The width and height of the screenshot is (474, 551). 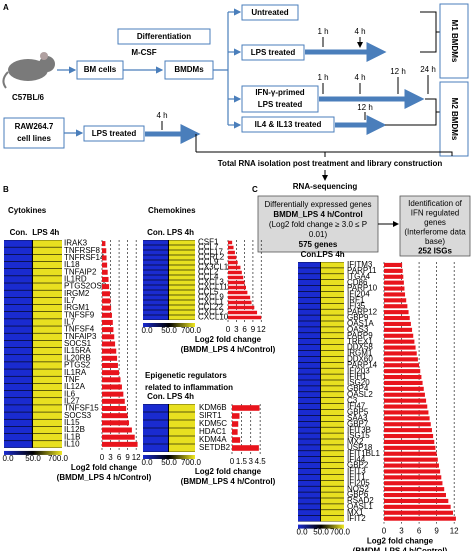 I want to click on gene-label: SOCS1, so click(x=78, y=343).